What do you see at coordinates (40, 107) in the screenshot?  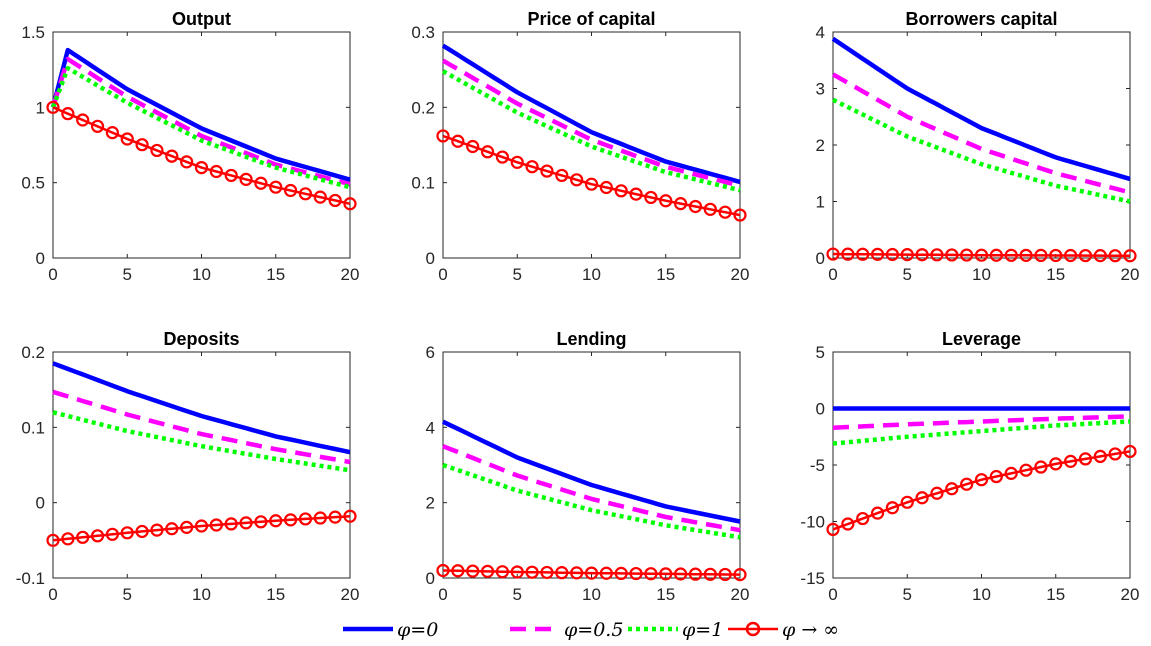 I see `y-tick-label: 1` at bounding box center [40, 107].